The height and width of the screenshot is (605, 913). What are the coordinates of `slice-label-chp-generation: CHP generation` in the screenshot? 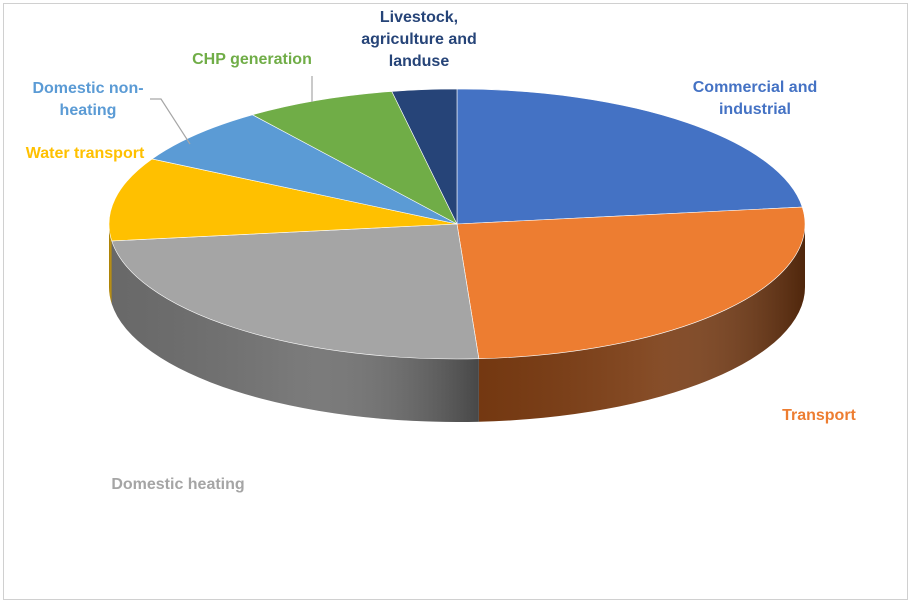 It's located at (252, 59).